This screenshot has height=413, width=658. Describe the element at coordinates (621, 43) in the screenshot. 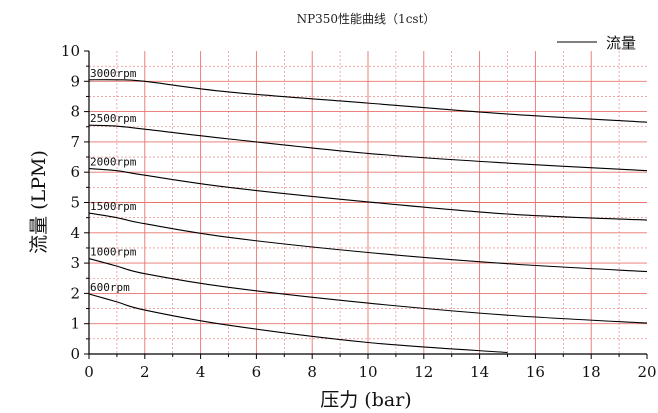

I see `legend-entry: 流量` at that location.